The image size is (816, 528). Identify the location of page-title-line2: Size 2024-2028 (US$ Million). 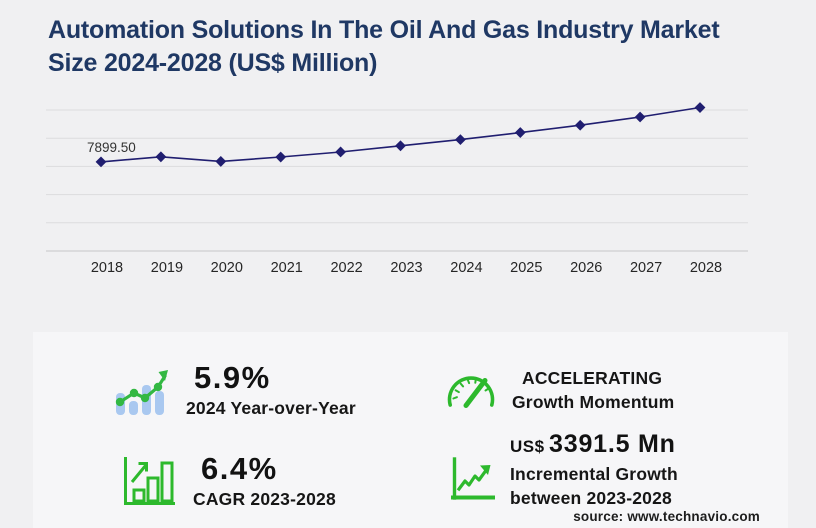
(213, 63).